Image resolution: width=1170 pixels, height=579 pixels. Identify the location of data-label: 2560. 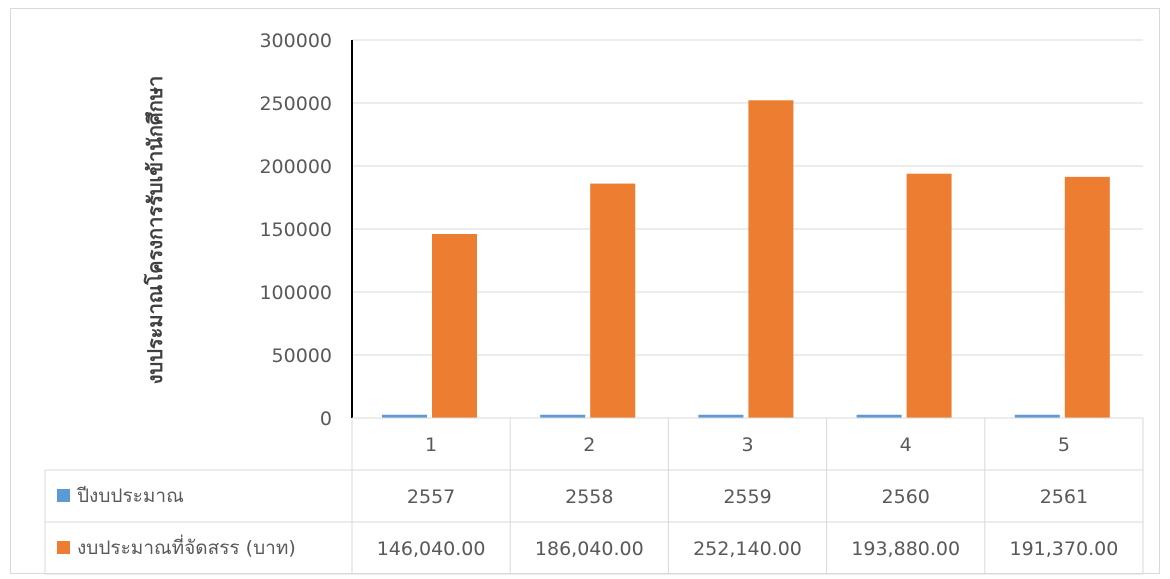
(906, 497).